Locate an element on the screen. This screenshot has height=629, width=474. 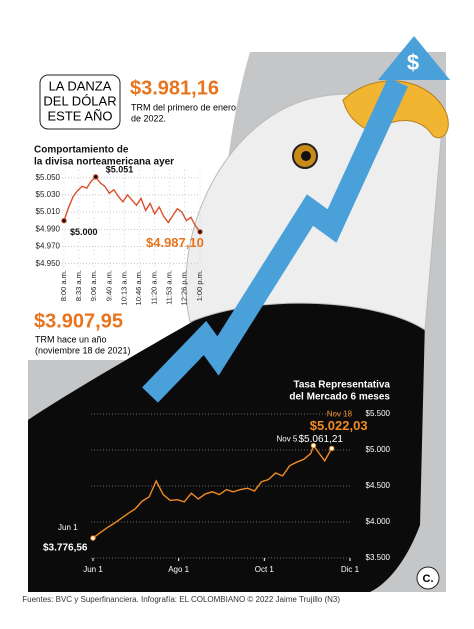
headline-box is located at coordinates (80, 102).